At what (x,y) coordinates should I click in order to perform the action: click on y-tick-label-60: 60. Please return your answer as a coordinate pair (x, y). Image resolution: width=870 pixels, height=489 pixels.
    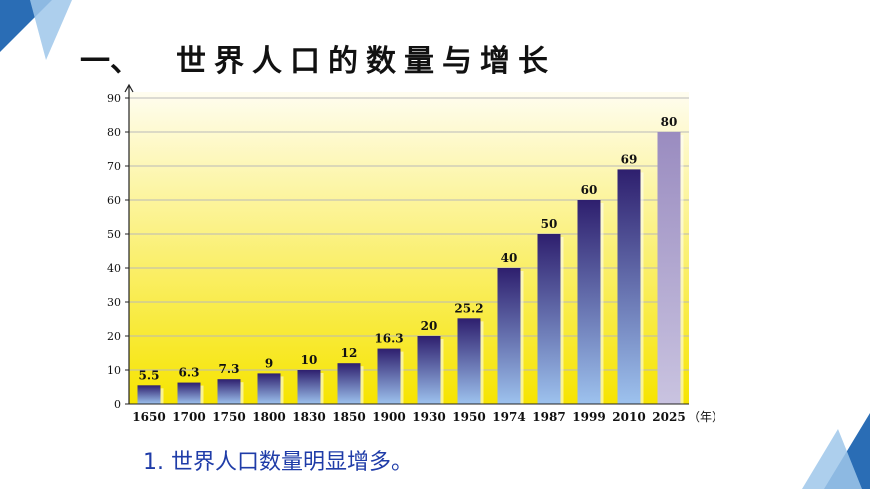
    Looking at the image, I should click on (114, 200).